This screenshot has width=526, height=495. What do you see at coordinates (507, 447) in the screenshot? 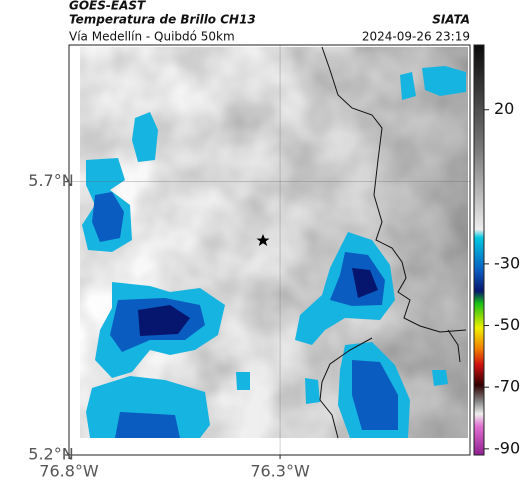
I see `colorbar-tick-label: -90` at bounding box center [507, 447].